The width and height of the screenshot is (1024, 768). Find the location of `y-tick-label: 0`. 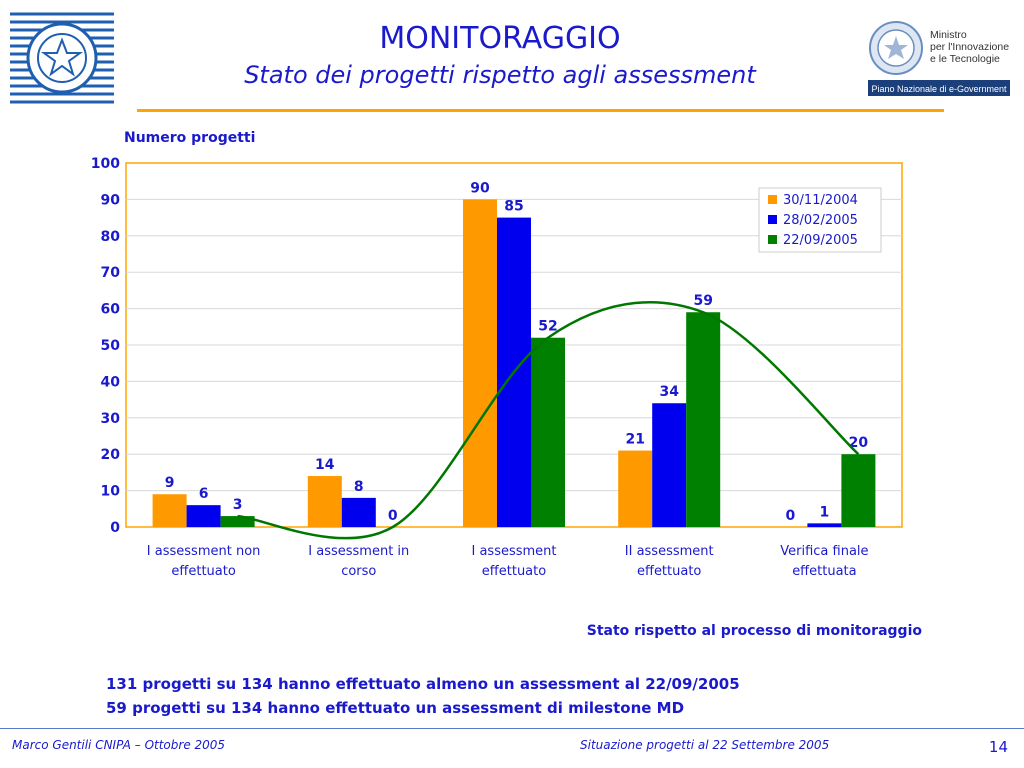

y-tick-label: 0 is located at coordinates (115, 528).